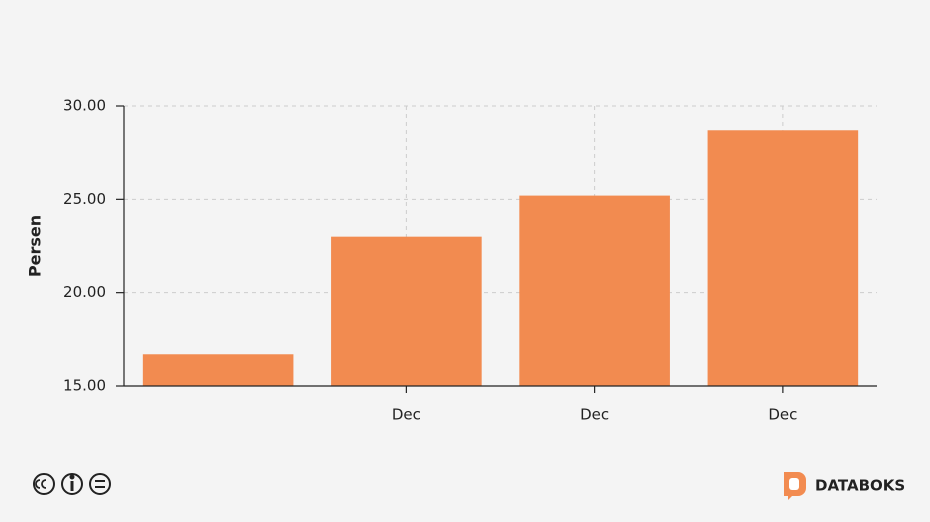  Describe the element at coordinates (84, 199) in the screenshot. I see `y-tick-label: 25.00` at that location.